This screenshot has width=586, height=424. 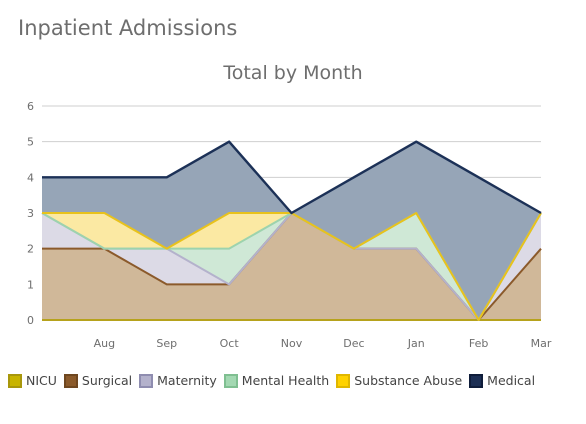 What do you see at coordinates (292, 343) in the screenshot?
I see `x-tick-label: Nov` at bounding box center [292, 343].